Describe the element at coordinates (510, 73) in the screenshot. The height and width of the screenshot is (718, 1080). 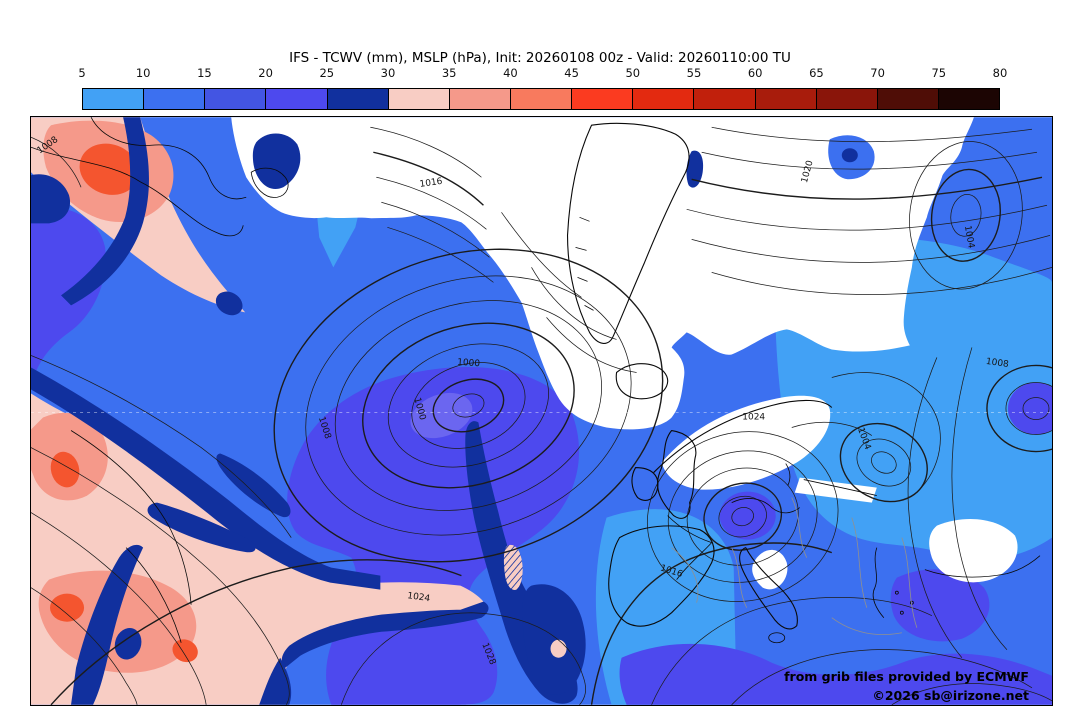
I see `colorbar-tick: 40` at that location.